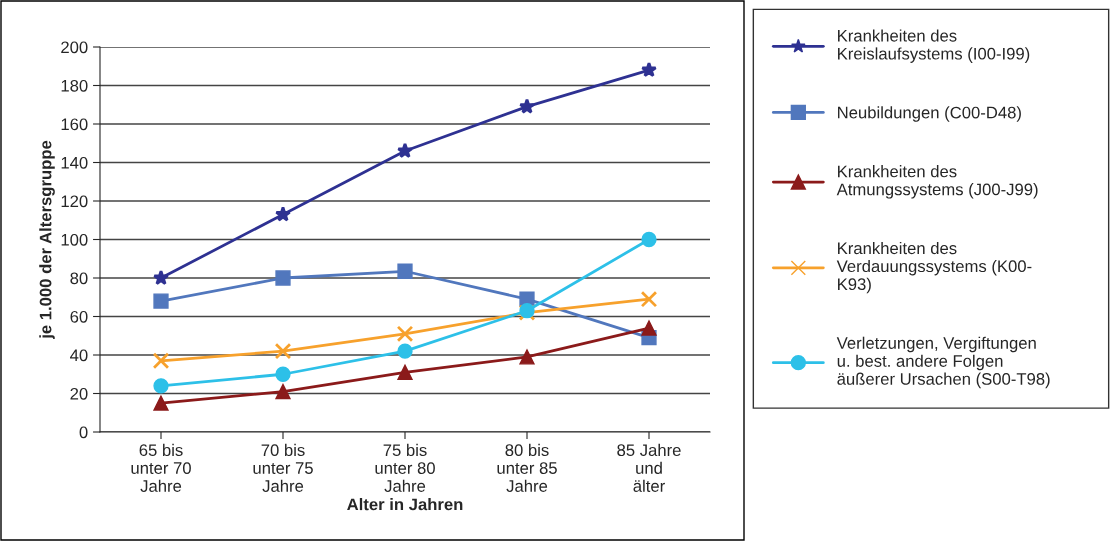 This screenshot has width=1118, height=541. Describe the element at coordinates (79, 355) in the screenshot. I see `y-tick-label: 40` at that location.